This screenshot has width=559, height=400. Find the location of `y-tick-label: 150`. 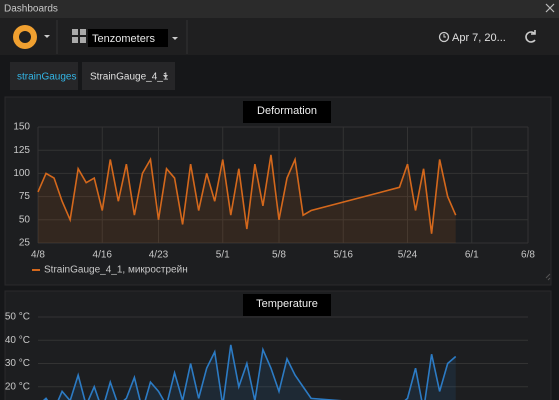

y-tick-label: 150 is located at coordinates (21, 127).